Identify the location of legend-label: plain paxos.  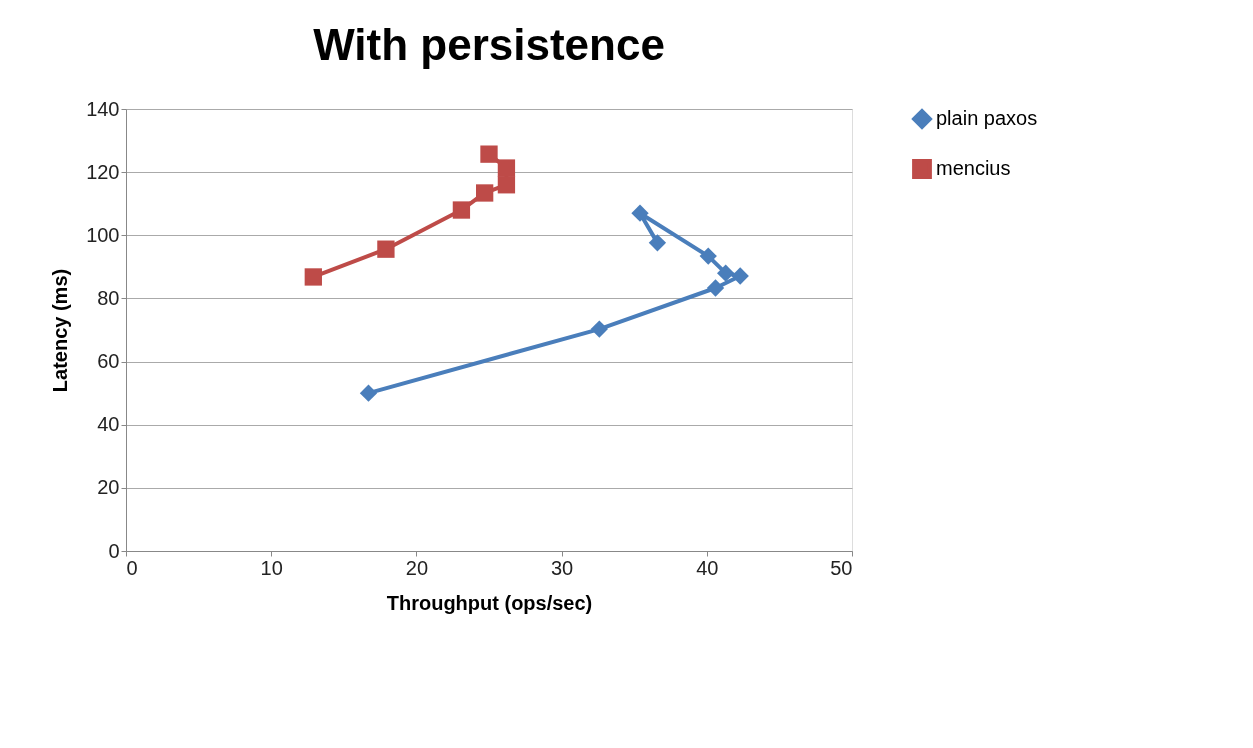
(987, 118).